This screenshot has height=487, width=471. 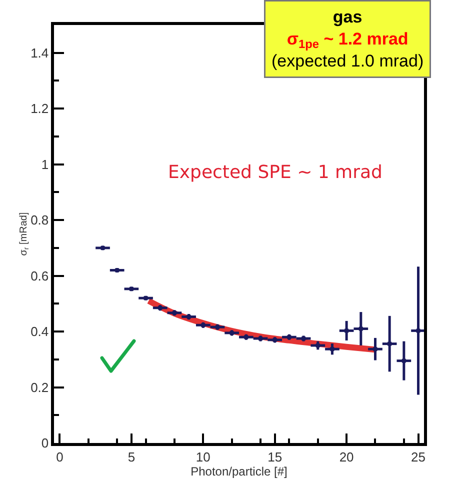 I want to click on annotation: gas, so click(x=347, y=17).